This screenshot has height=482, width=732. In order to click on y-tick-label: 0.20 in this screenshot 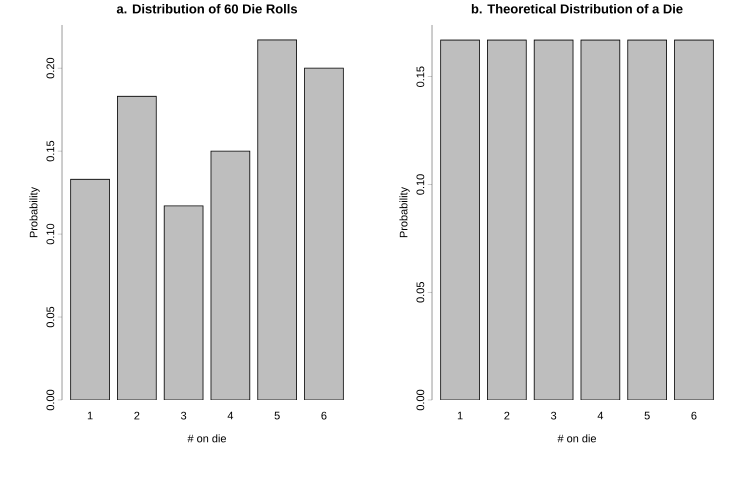, I will do `click(50, 68)`.